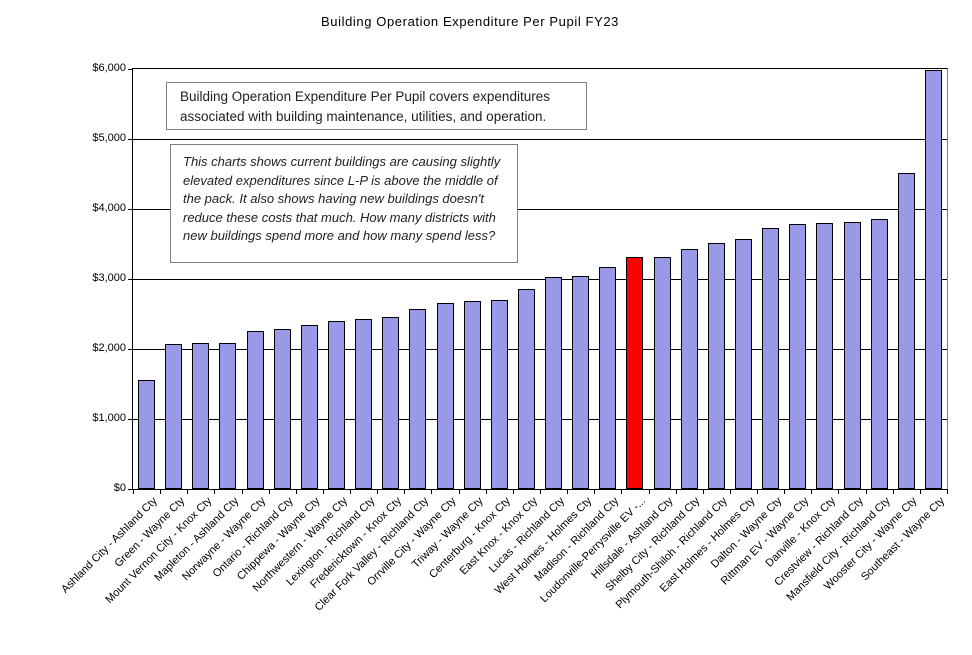  What do you see at coordinates (109, 68) in the screenshot?
I see `y-axis-tick-label: $6,000` at bounding box center [109, 68].